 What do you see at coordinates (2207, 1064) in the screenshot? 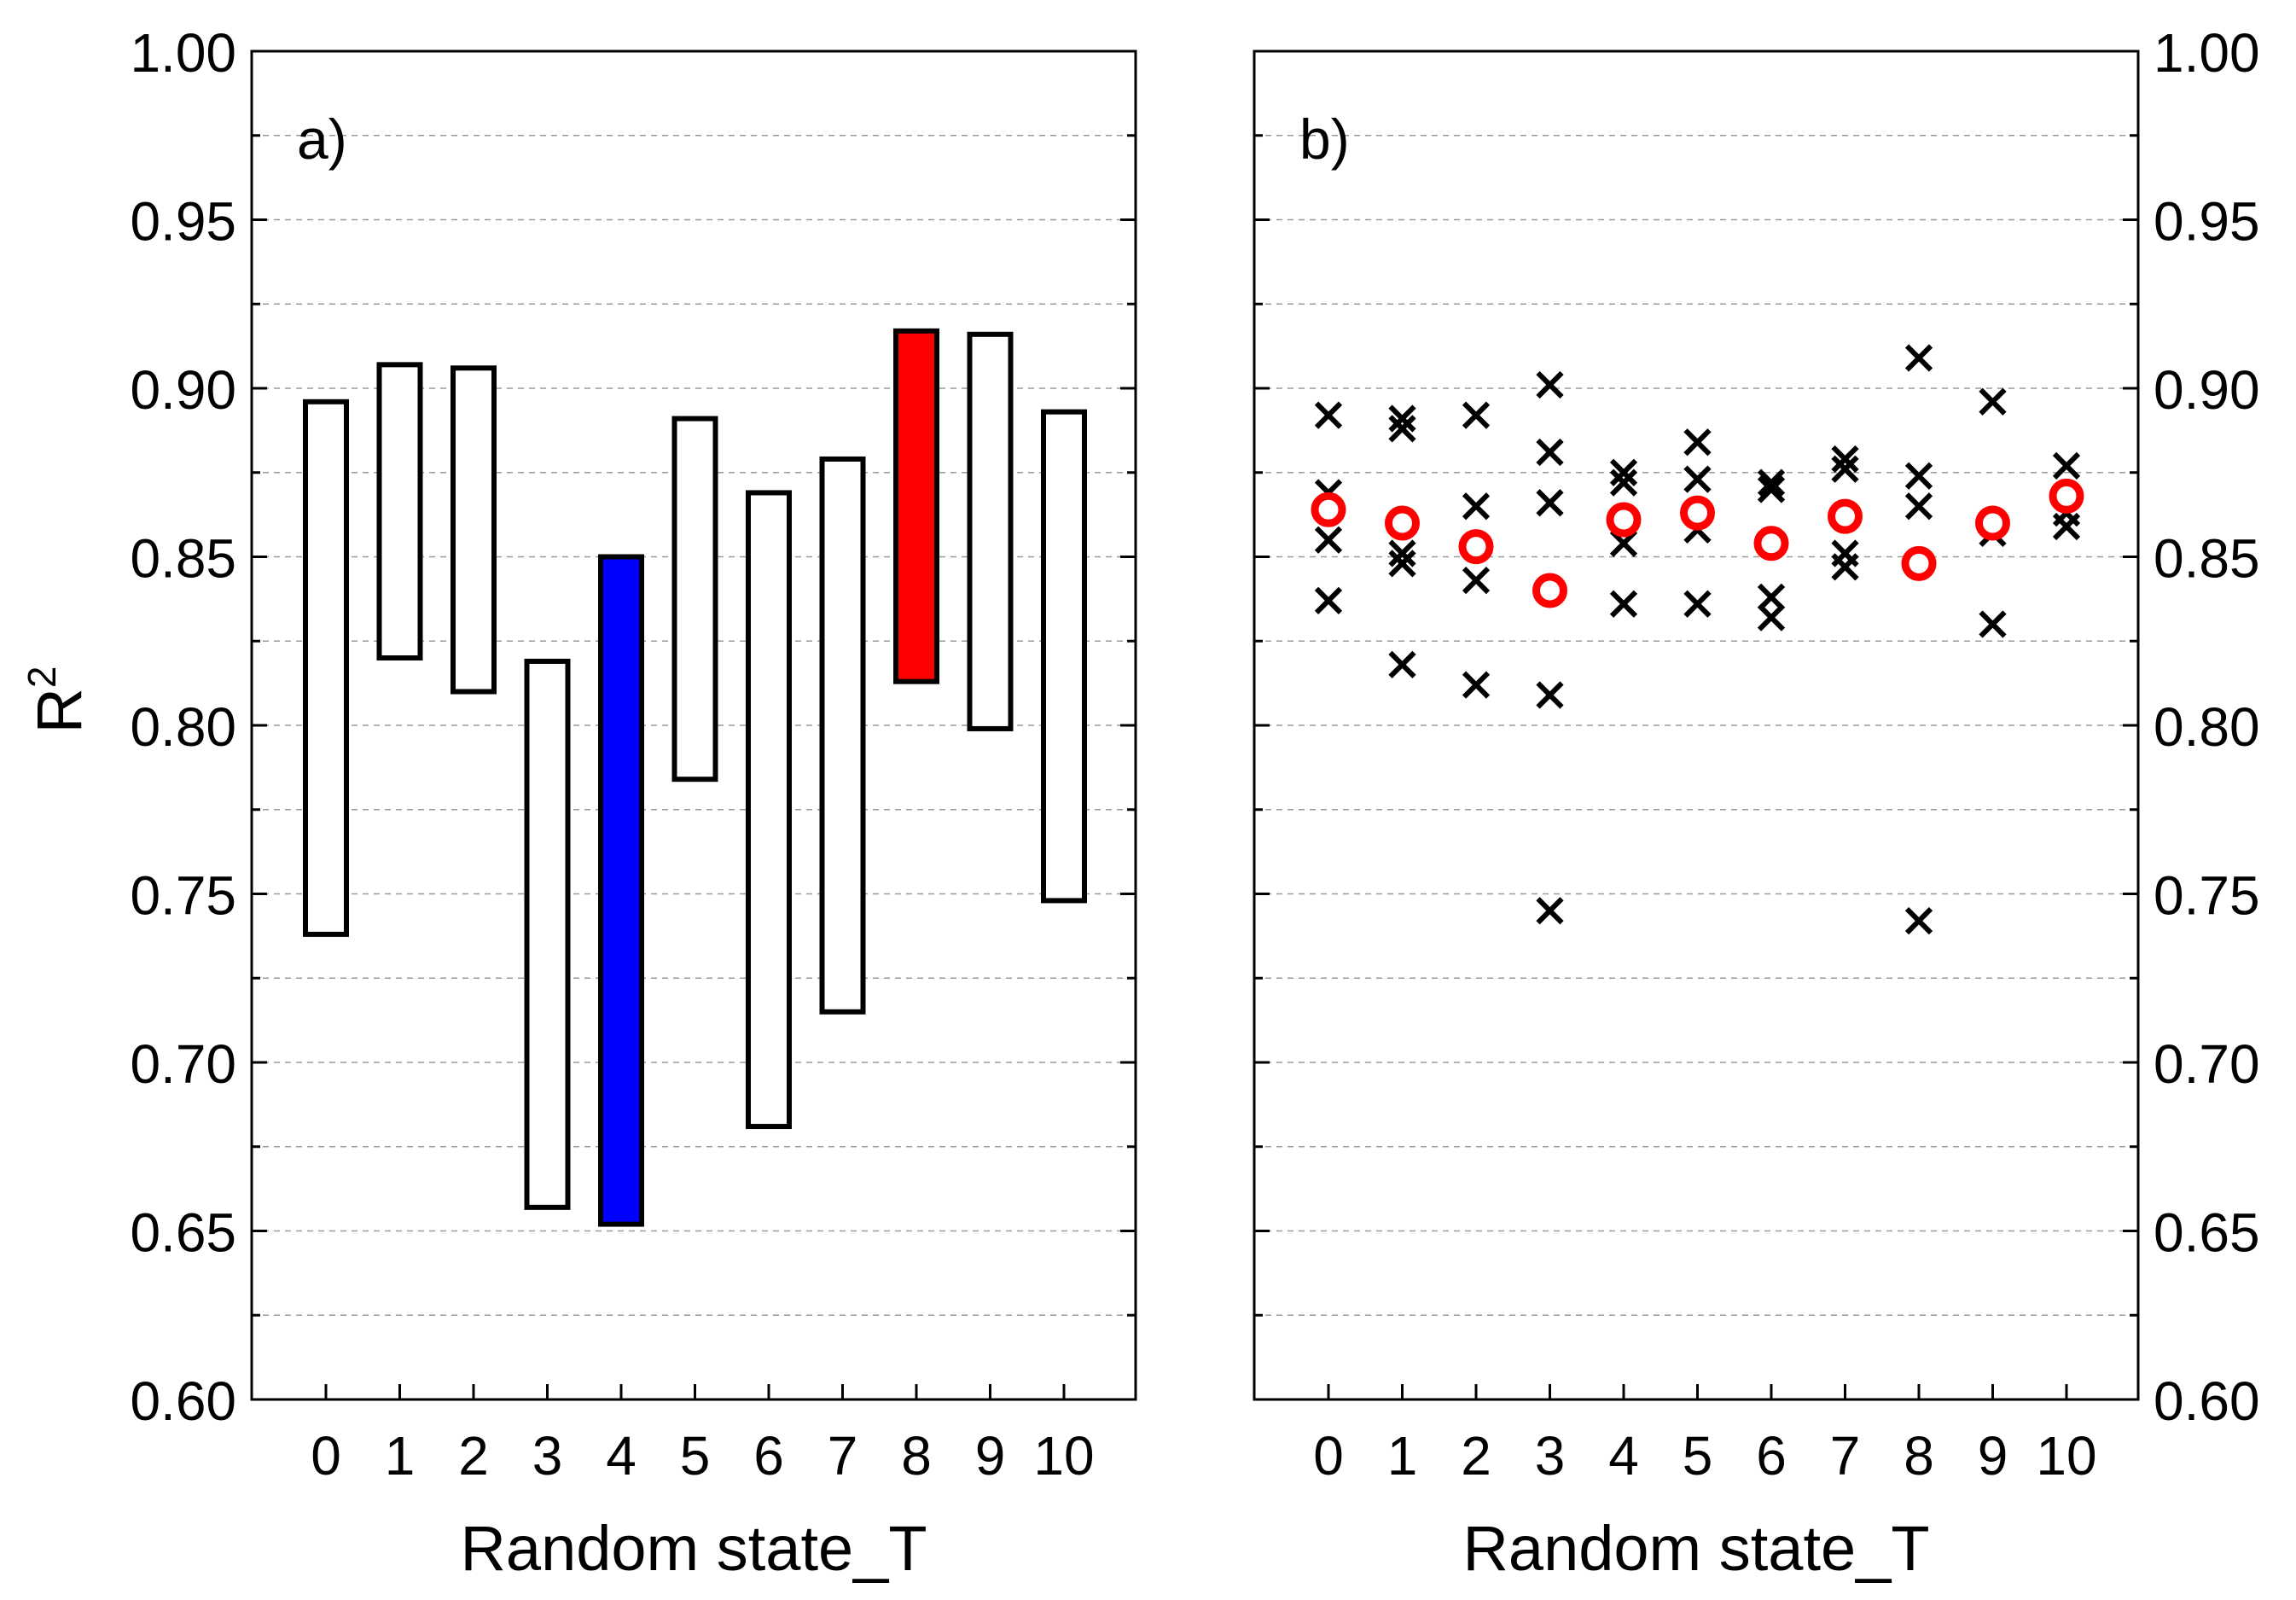
I see `y-tick-label: 0.70` at bounding box center [2207, 1064].